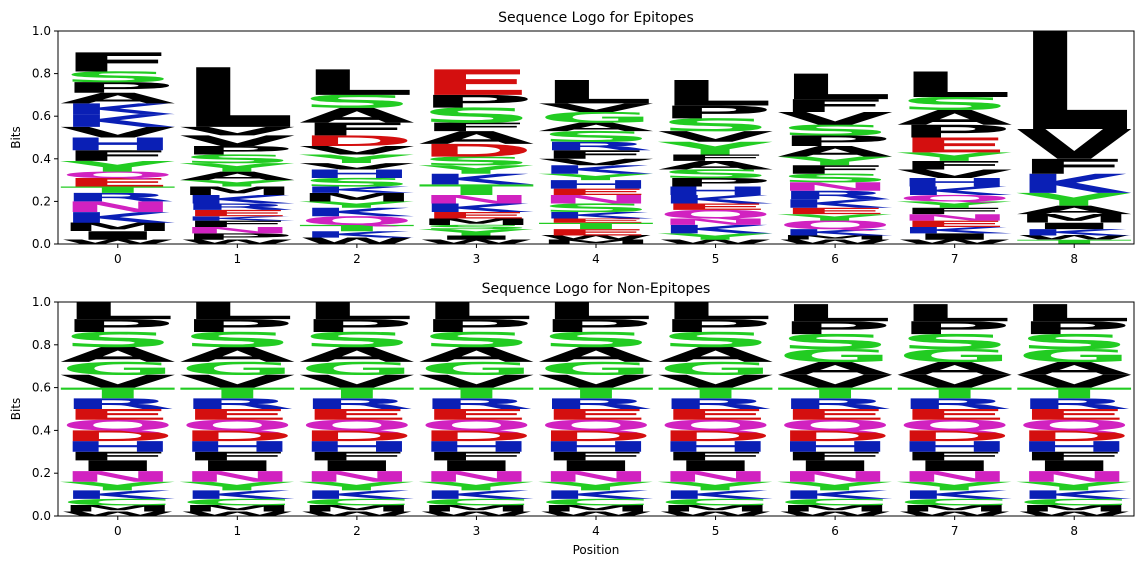 The height and width of the screenshot is (566, 1142). What do you see at coordinates (118, 531) in the screenshot?
I see `x-tick-label: 0` at bounding box center [118, 531].